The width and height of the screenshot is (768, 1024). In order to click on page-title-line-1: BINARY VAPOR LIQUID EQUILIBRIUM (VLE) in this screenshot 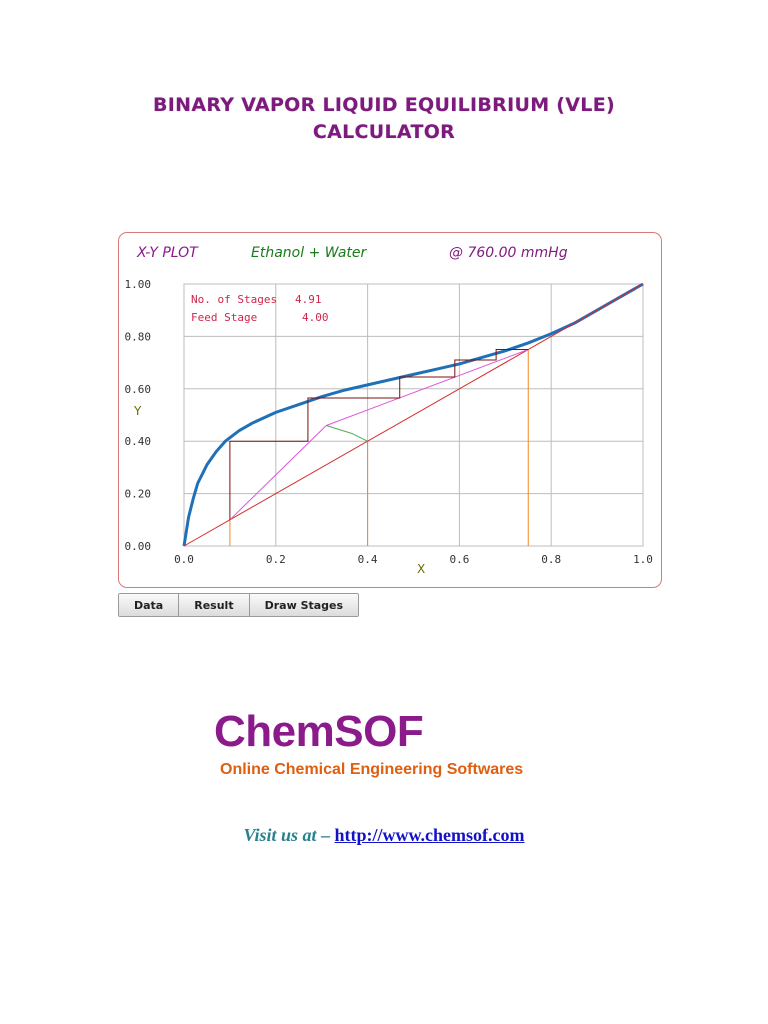, I will do `click(384, 105)`.